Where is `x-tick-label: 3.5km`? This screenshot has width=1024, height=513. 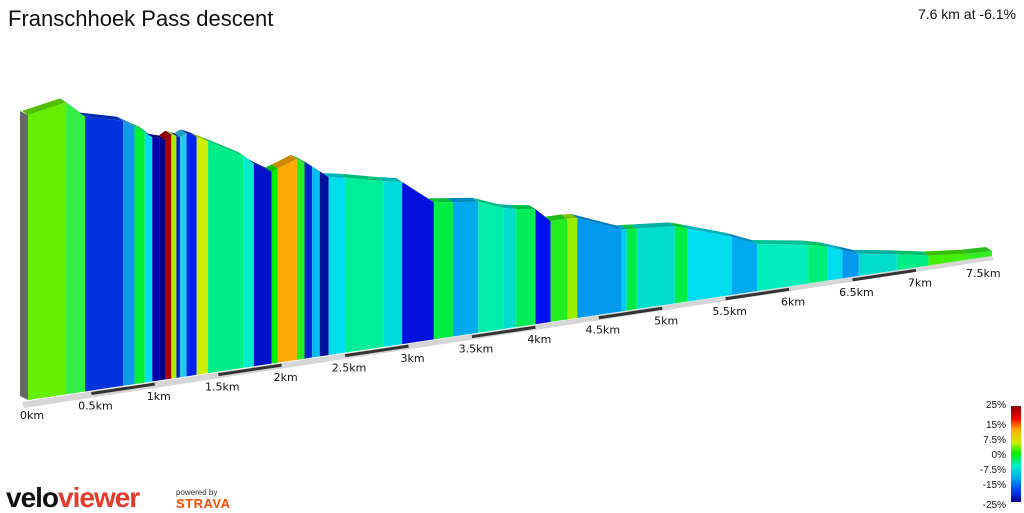
x-tick-label: 3.5km is located at coordinates (476, 349).